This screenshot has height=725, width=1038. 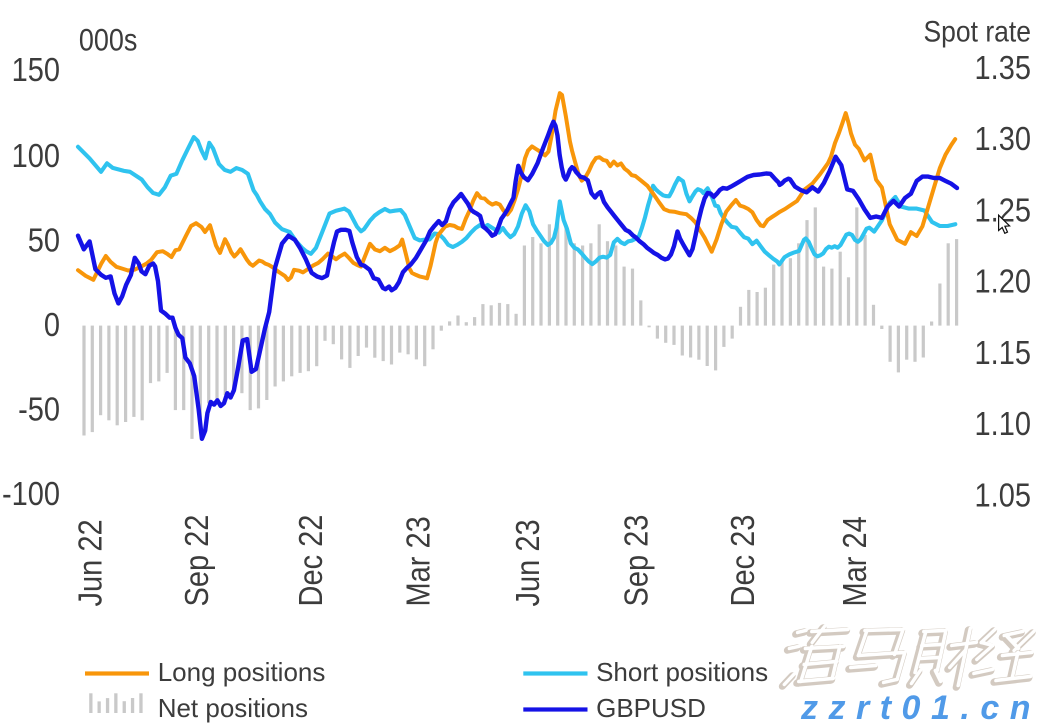 What do you see at coordinates (90, 562) in the screenshot?
I see `svg-text: Jun 22` at bounding box center [90, 562].